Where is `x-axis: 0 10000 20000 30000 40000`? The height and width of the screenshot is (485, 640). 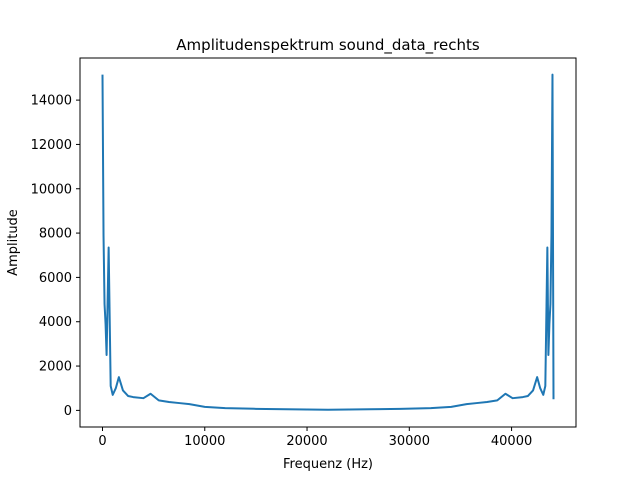
x-axis: 0 10000 20000 30000 40000 is located at coordinates (315, 438).